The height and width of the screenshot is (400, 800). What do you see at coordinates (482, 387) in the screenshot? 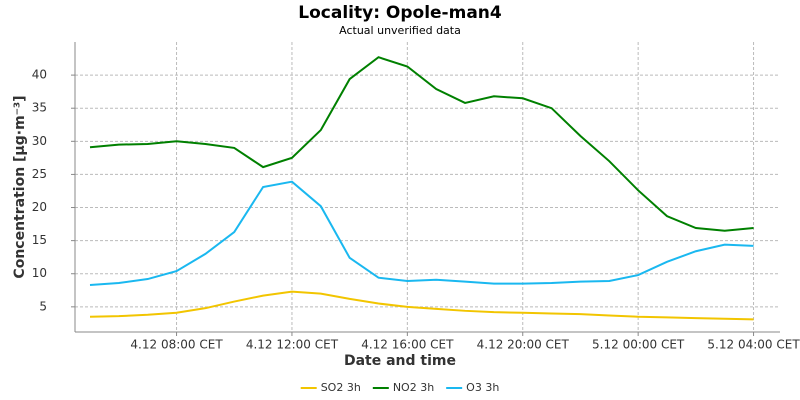
I see `legend-label: O3 3h` at bounding box center [482, 387].